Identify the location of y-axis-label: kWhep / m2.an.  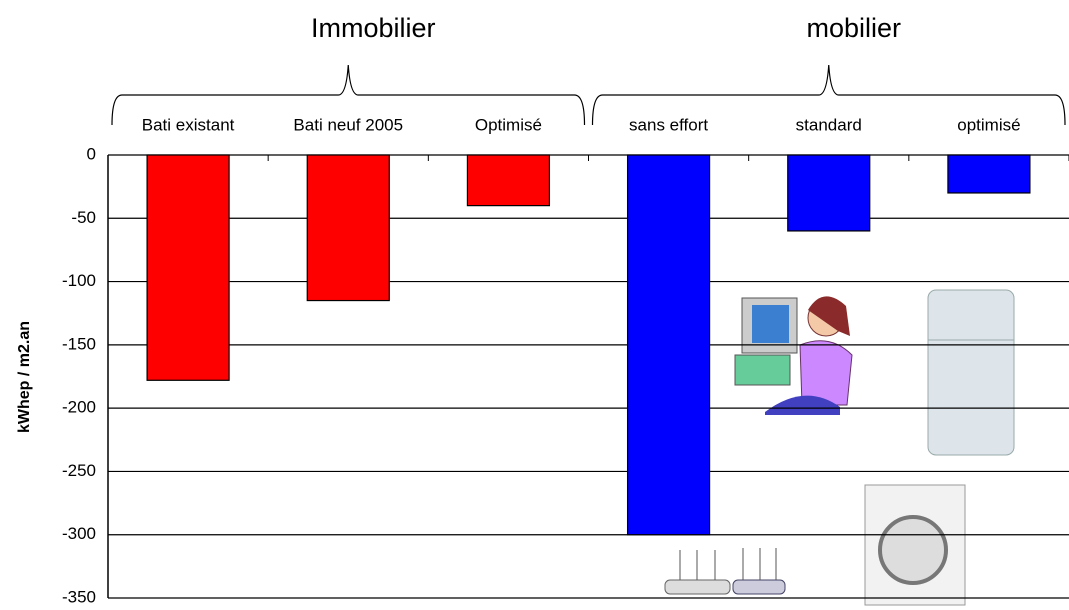
(24, 377).